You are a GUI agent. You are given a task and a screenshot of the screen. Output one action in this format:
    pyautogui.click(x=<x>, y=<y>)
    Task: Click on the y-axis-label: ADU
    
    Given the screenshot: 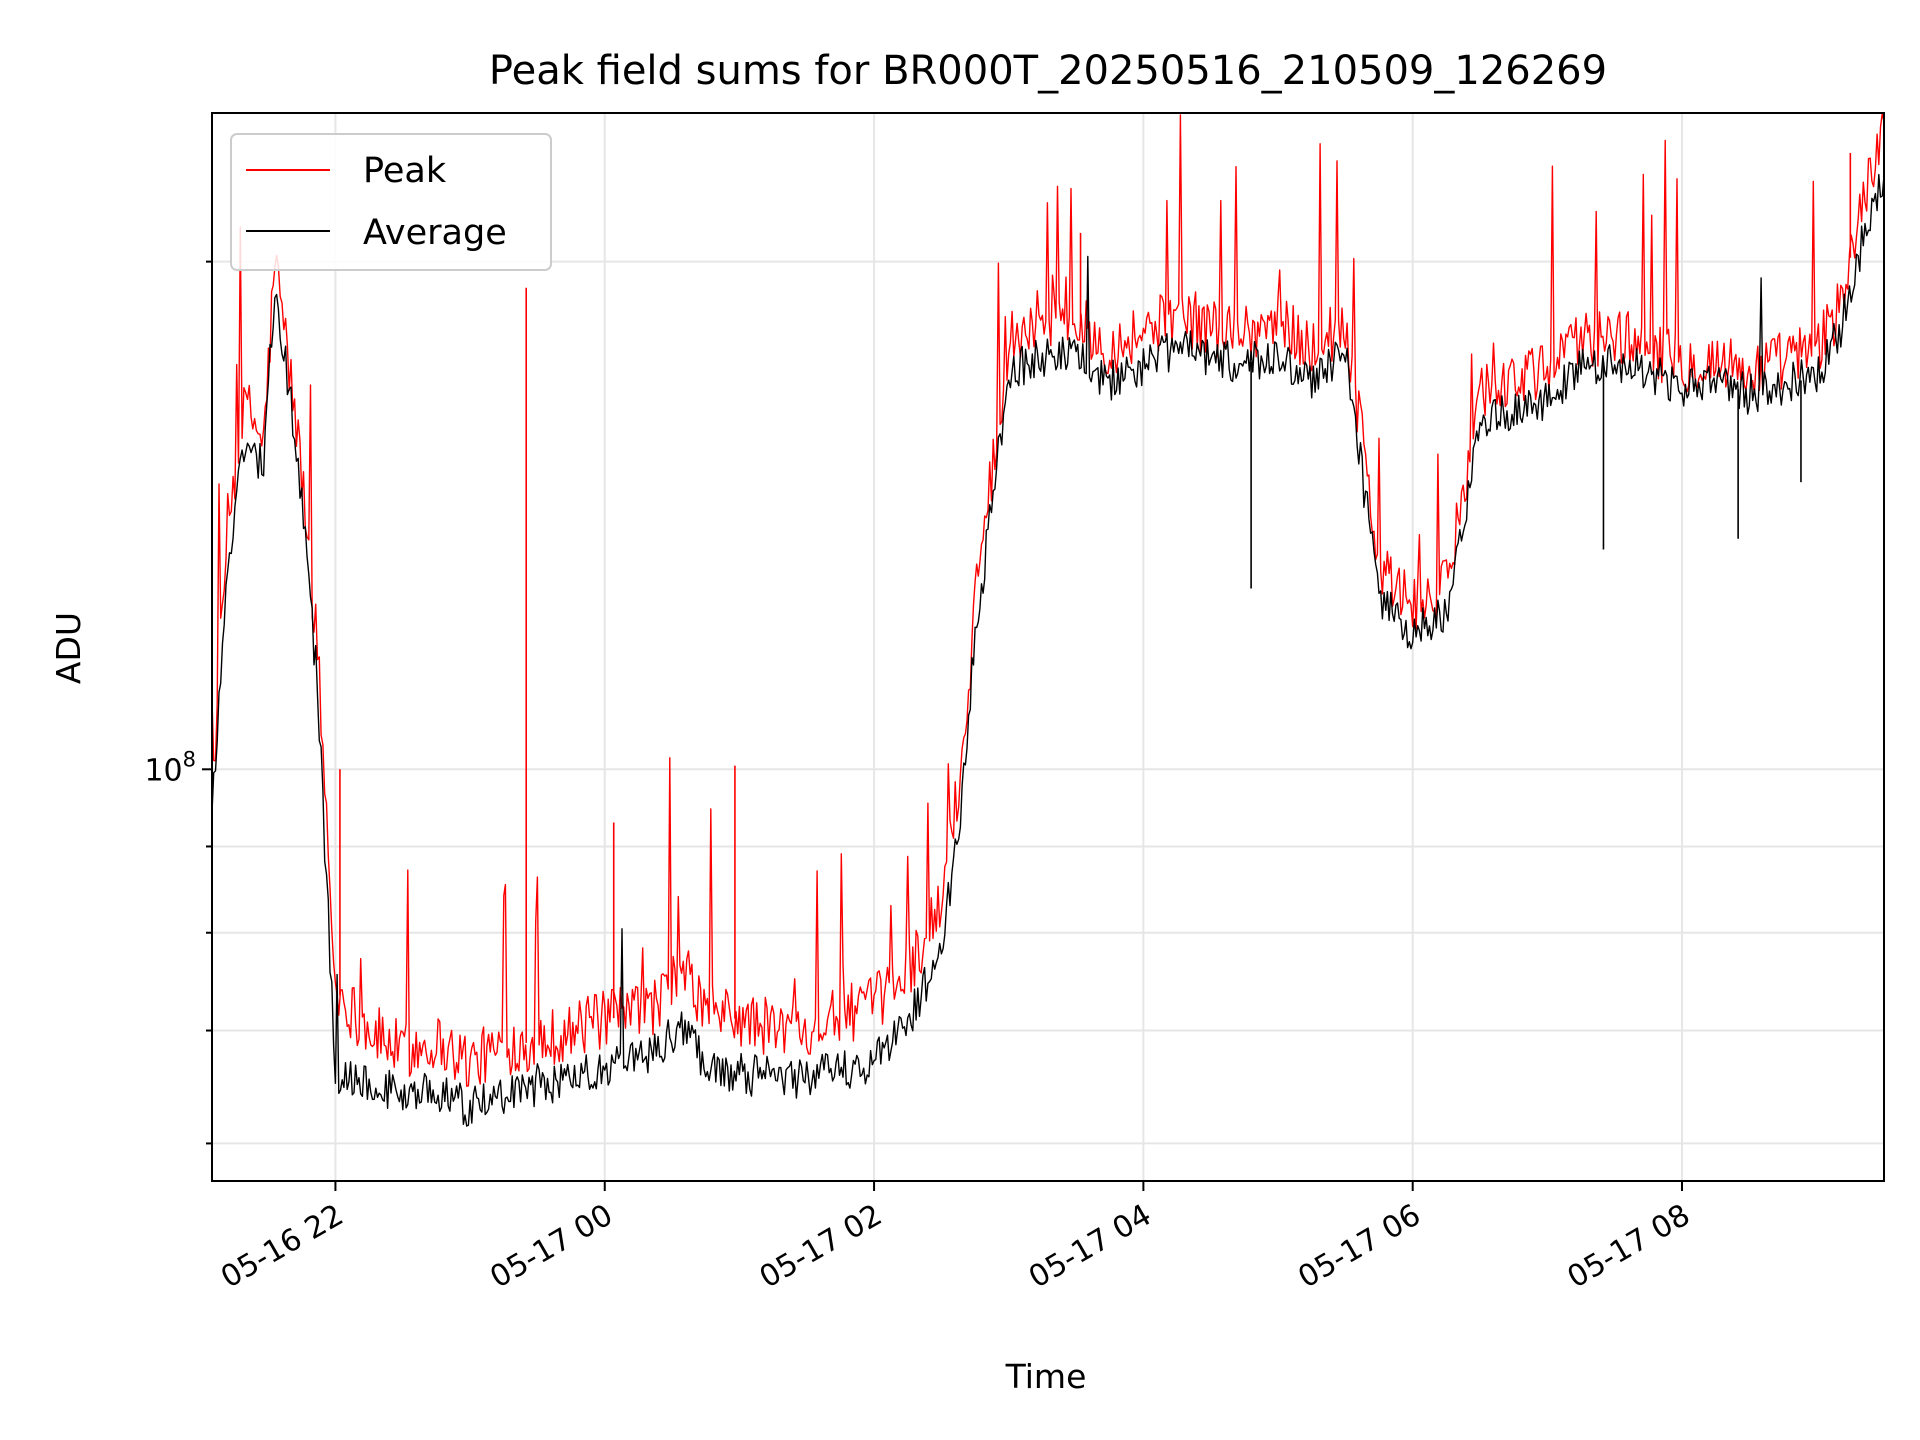 What is the action you would take?
    pyautogui.click(x=68, y=648)
    